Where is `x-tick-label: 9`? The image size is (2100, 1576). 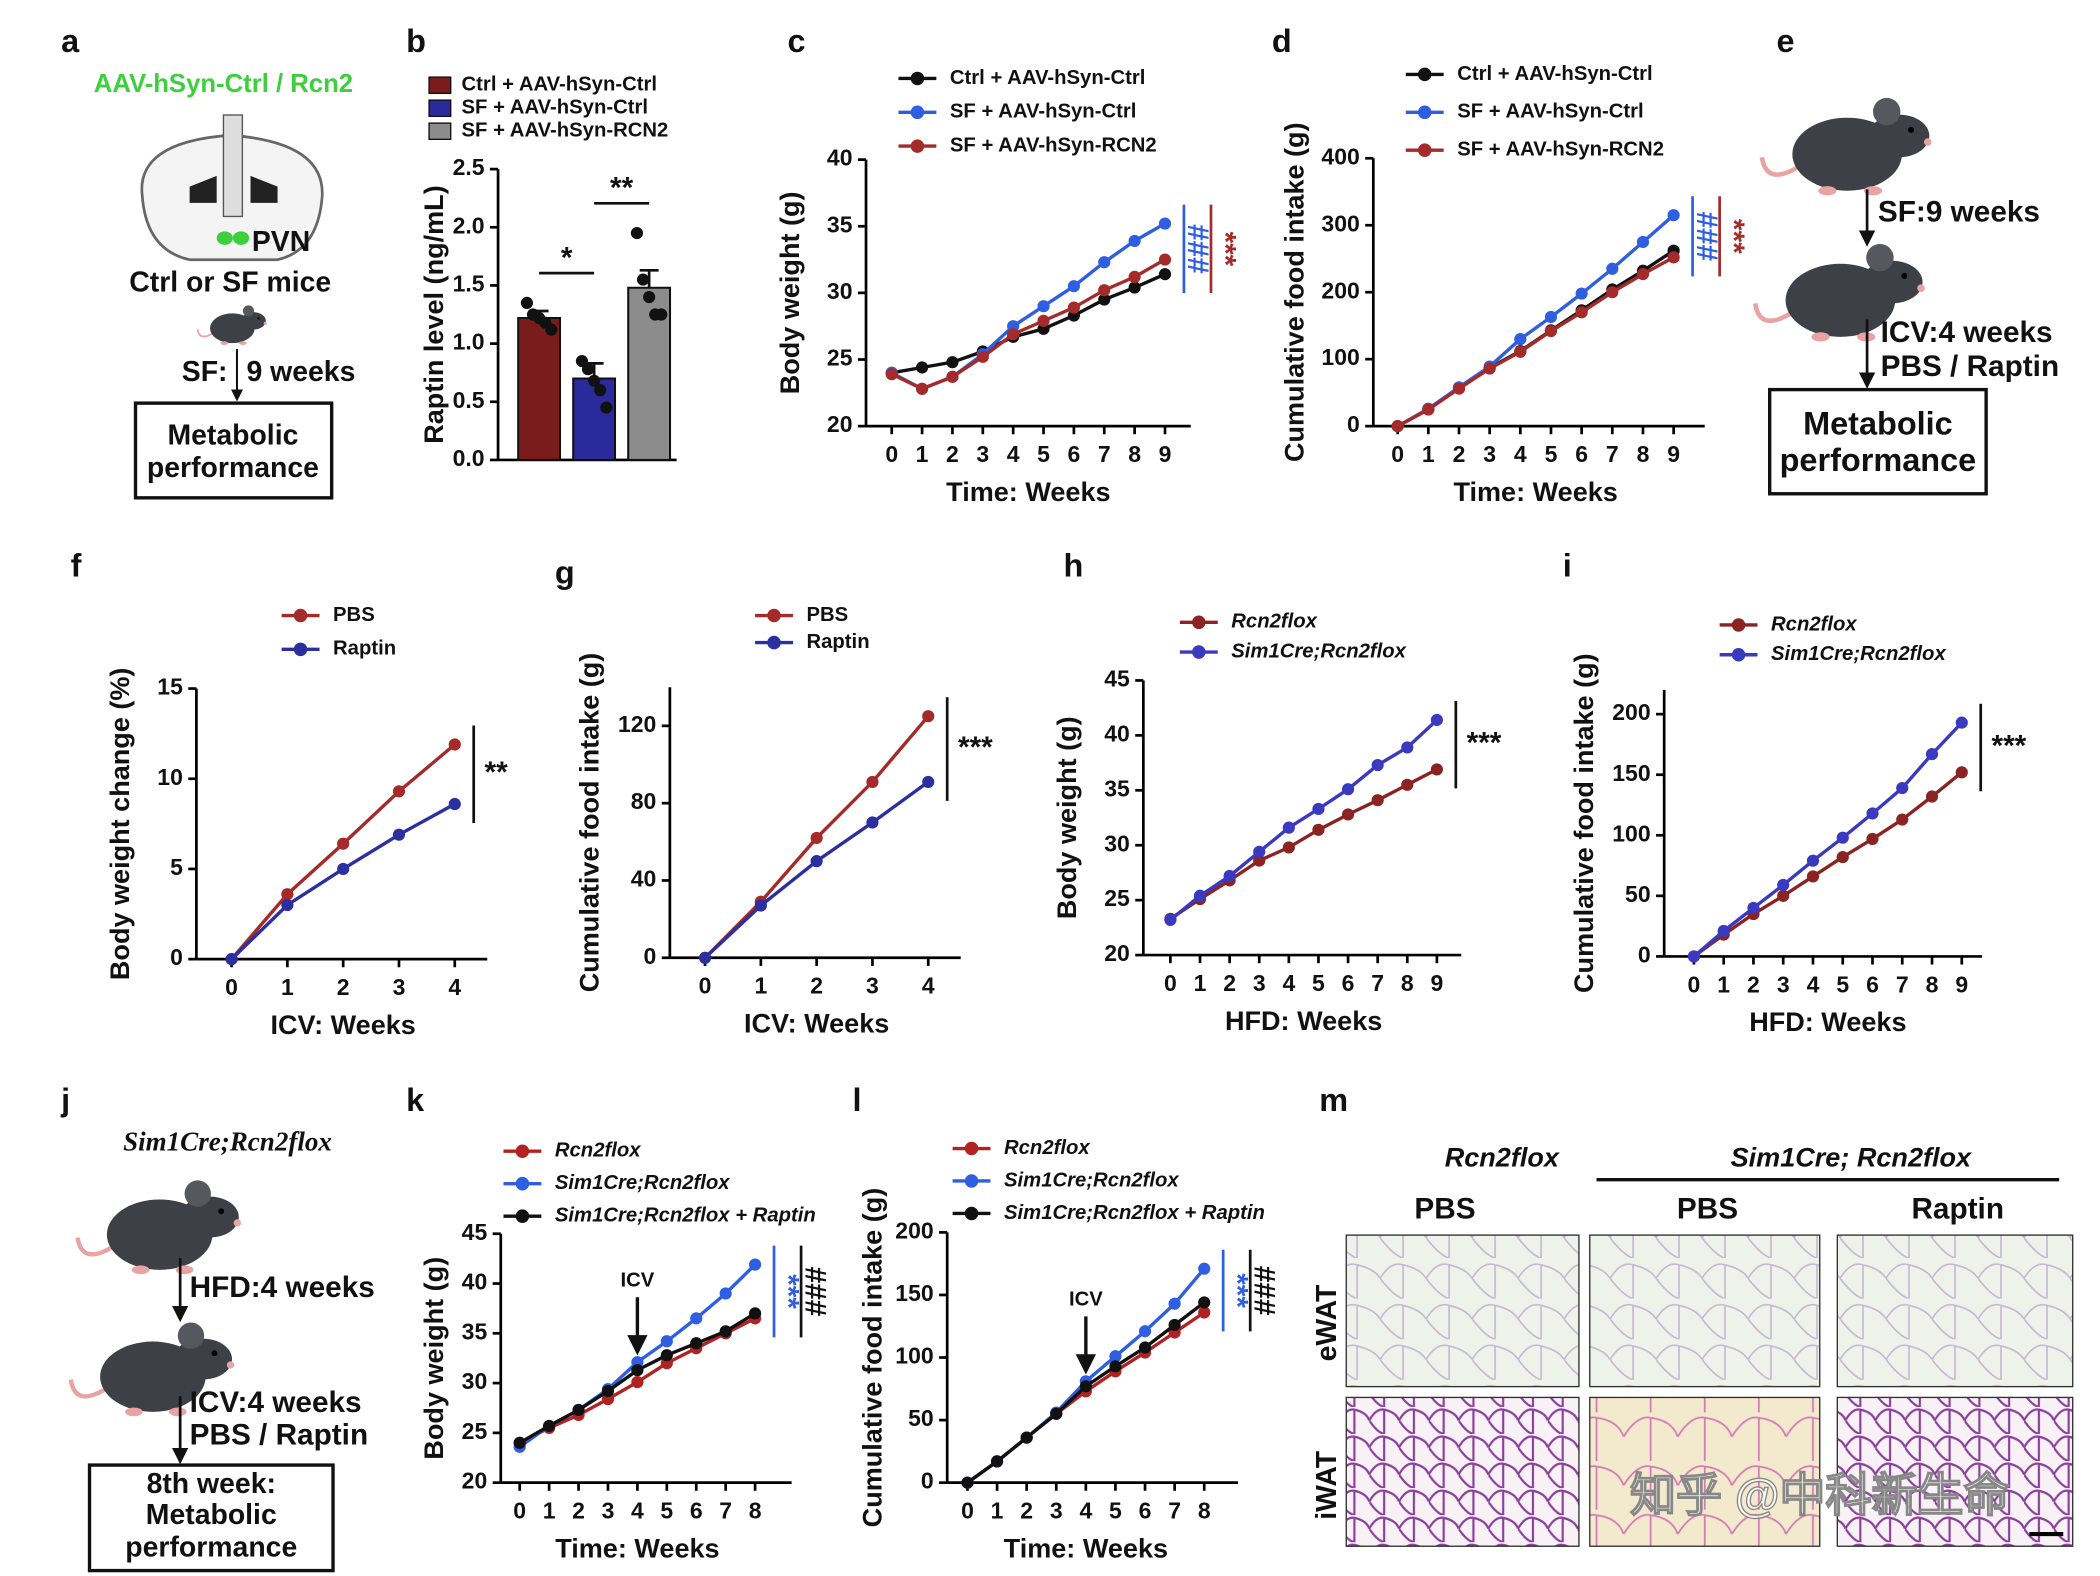
x-tick-label: 9 is located at coordinates (1165, 454).